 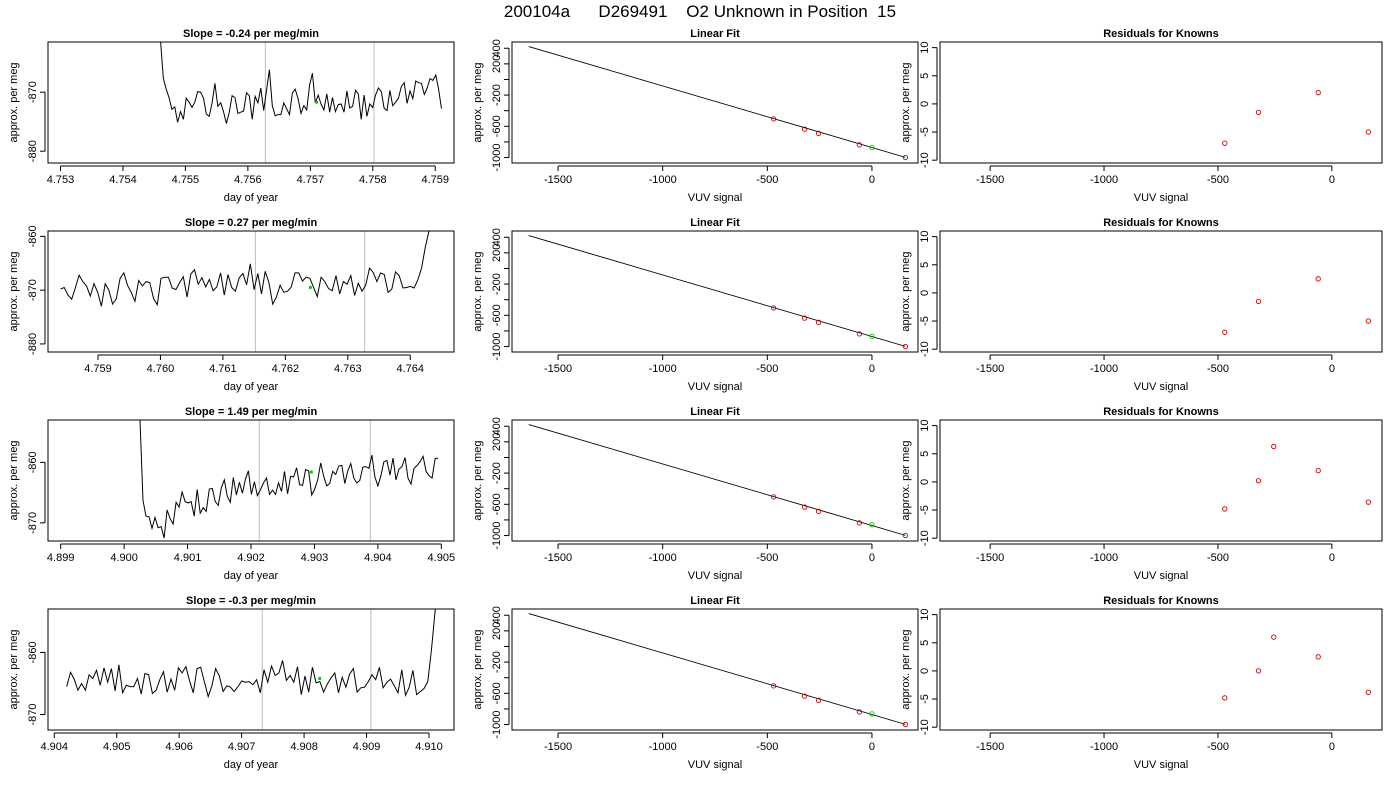 I want to click on x-tick-label: 4.908, so click(x=304, y=747).